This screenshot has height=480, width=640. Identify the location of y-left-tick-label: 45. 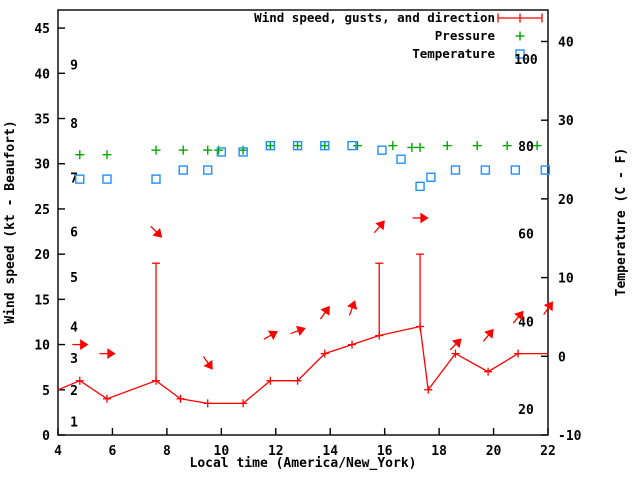
(42, 29).